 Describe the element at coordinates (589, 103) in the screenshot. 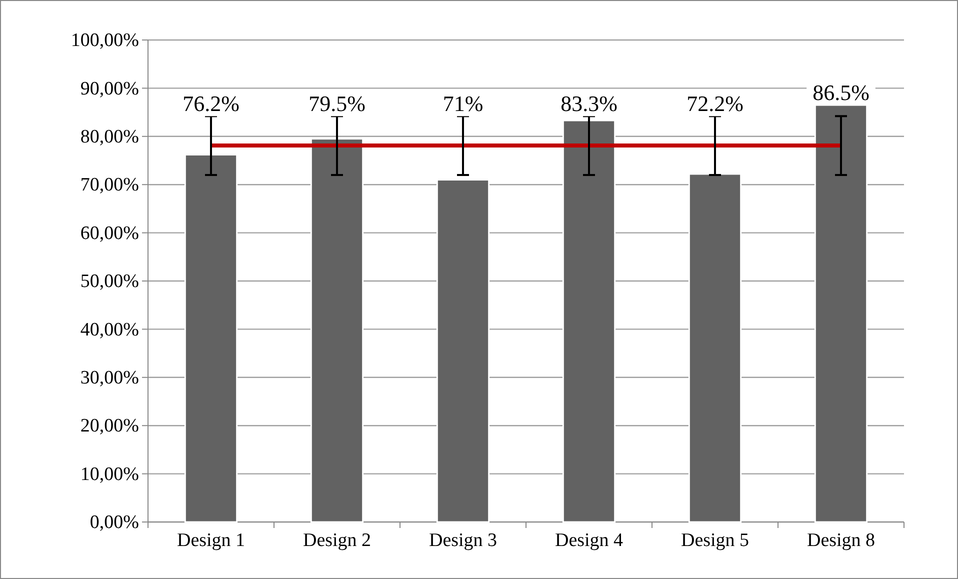

I see `data-label: 83.3%` at that location.